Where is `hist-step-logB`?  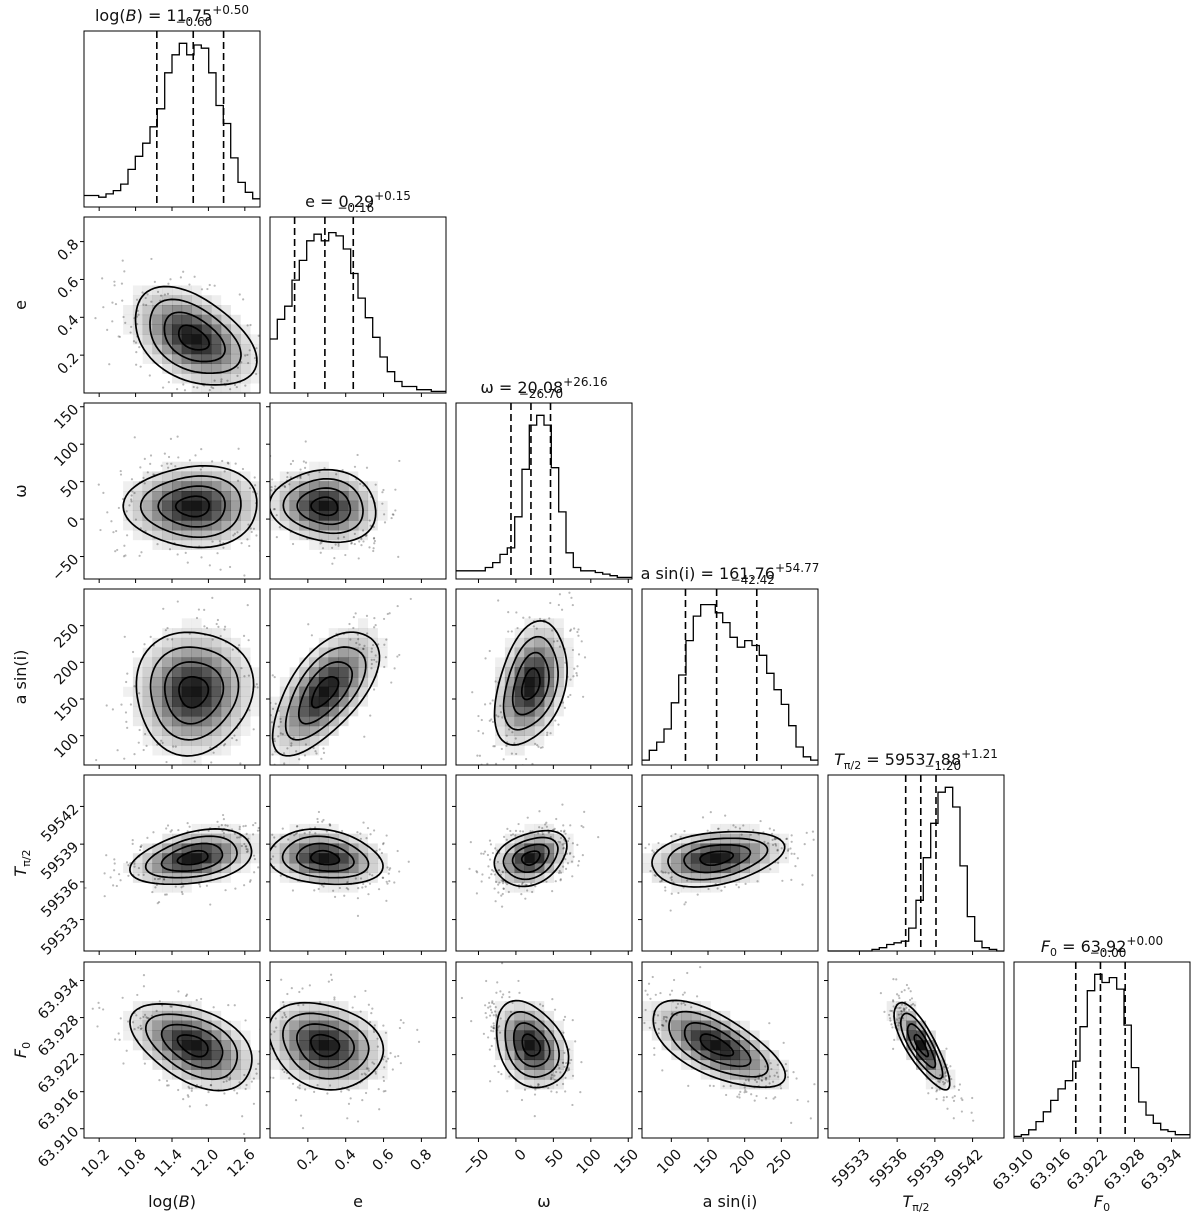 hist-step-logB is located at coordinates (172, 121).